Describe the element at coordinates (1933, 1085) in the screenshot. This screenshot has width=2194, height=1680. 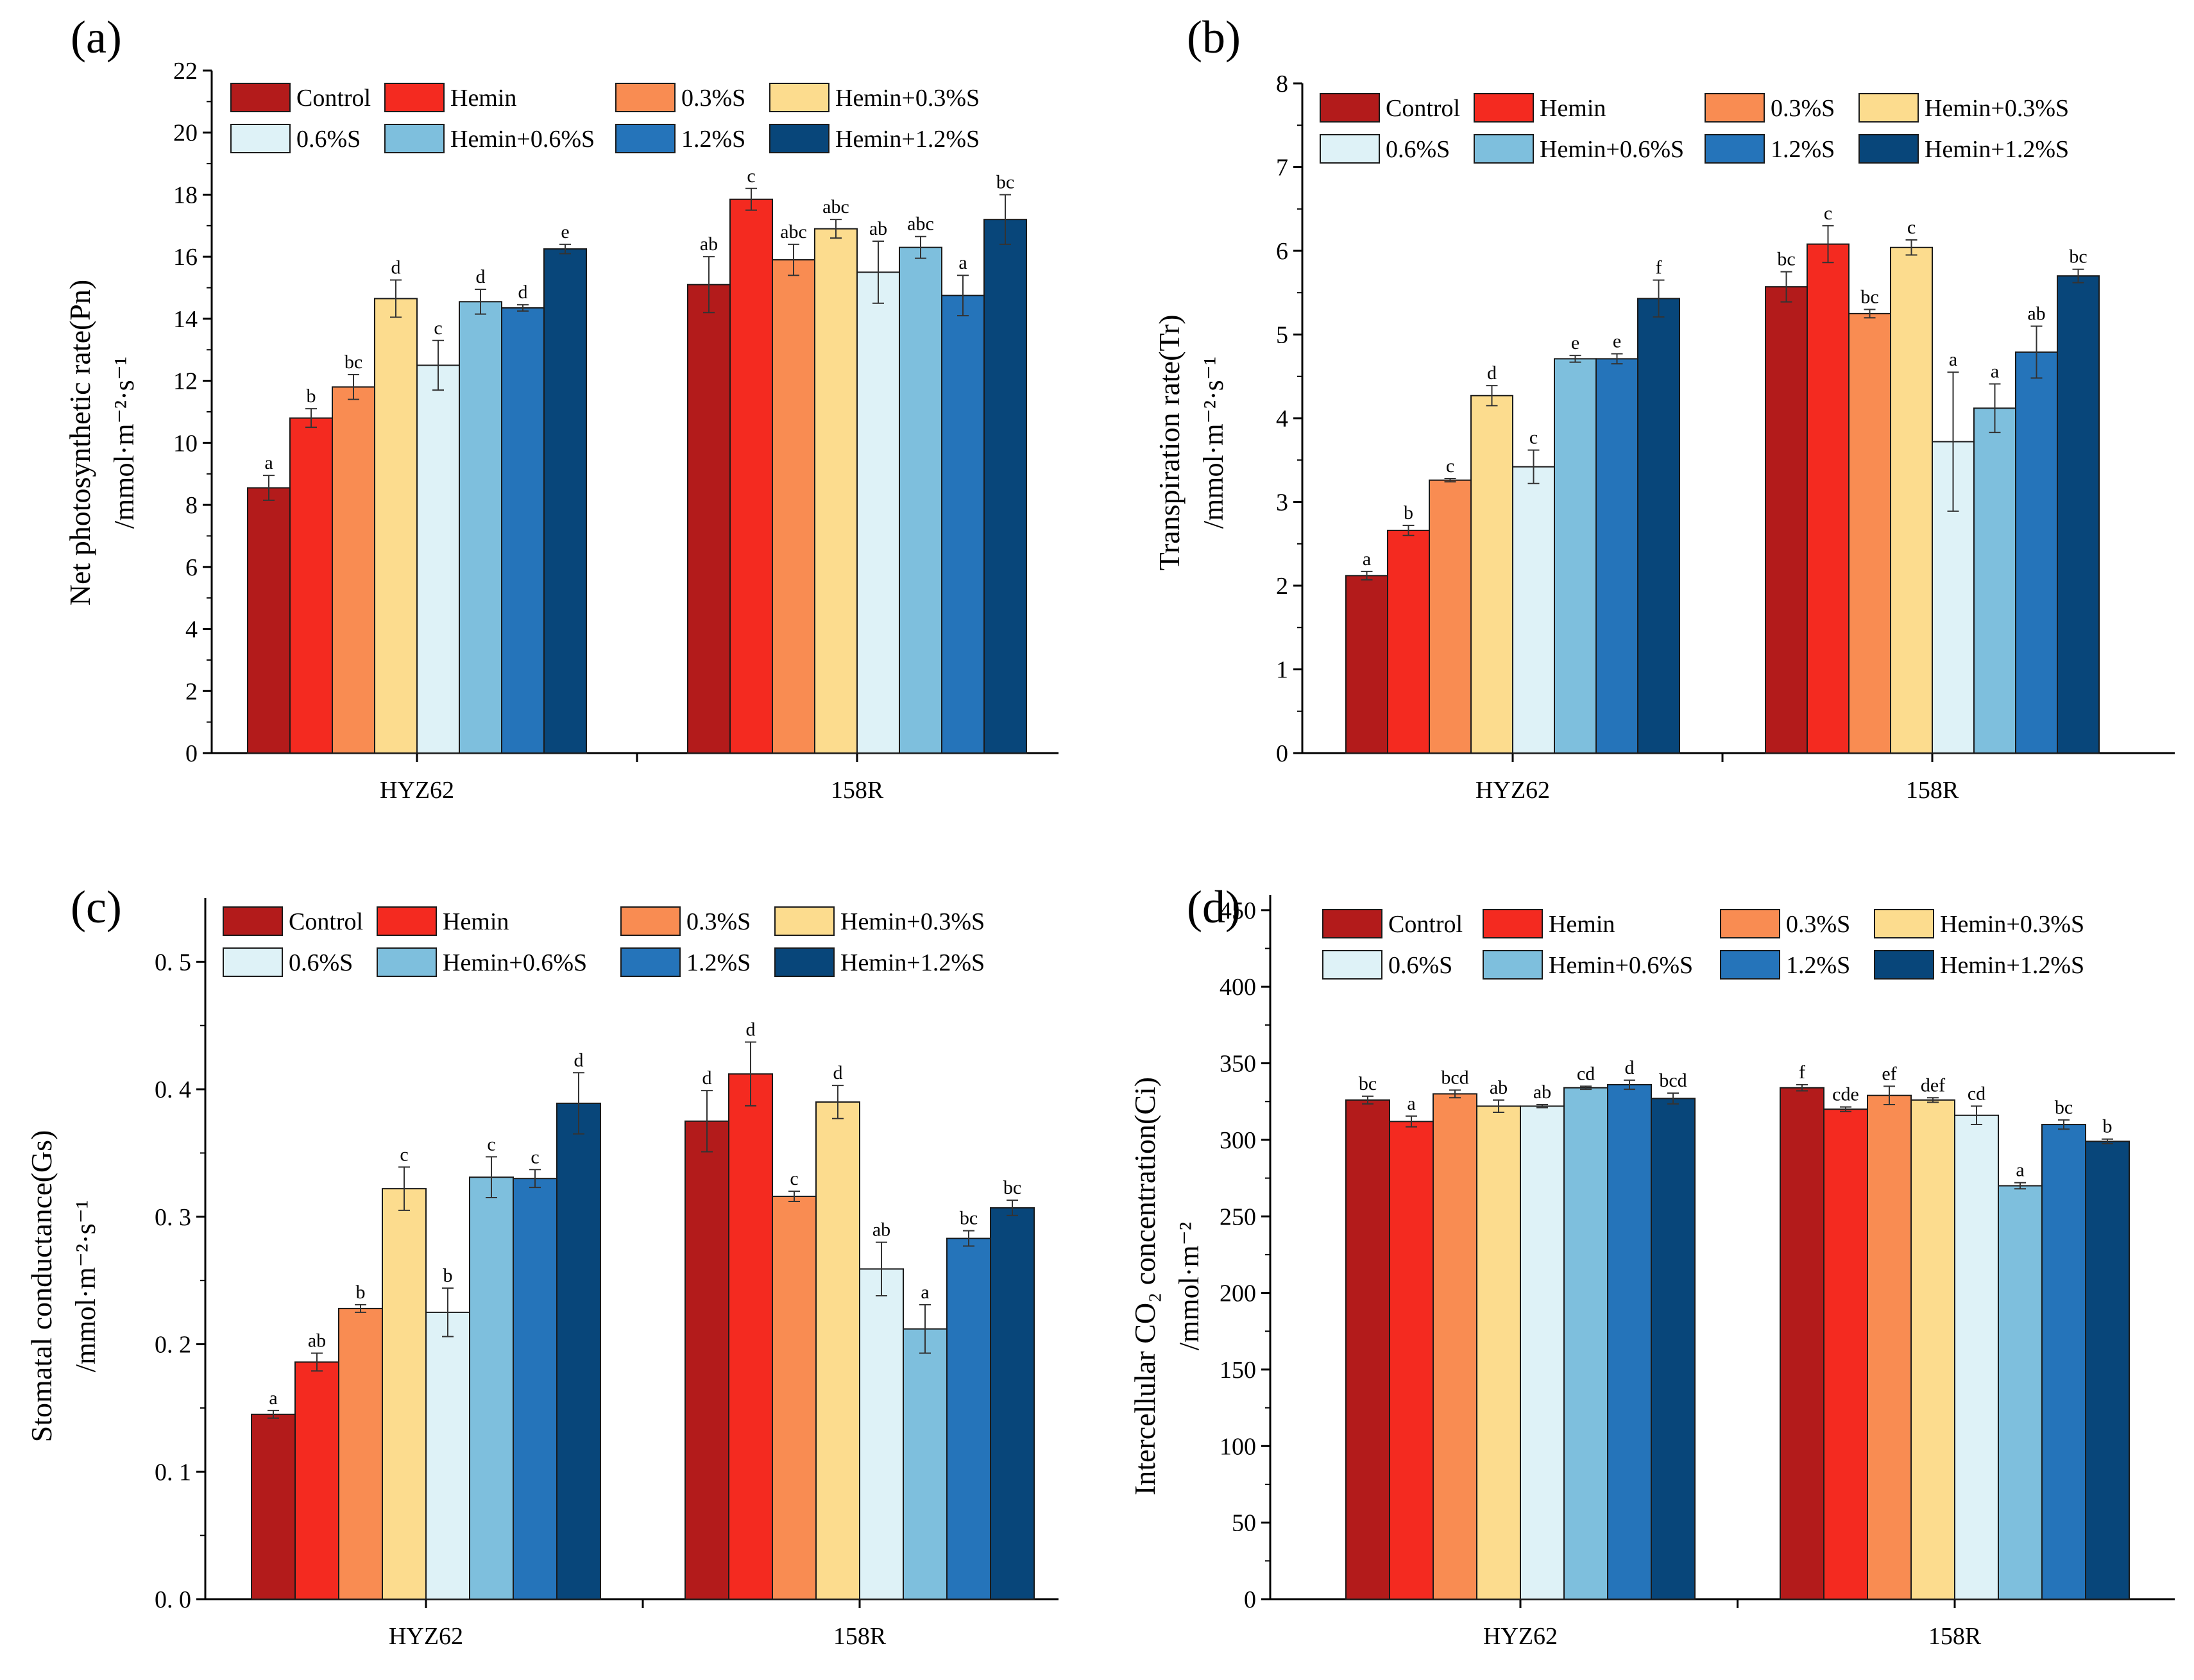
I see `significance-label: def` at that location.